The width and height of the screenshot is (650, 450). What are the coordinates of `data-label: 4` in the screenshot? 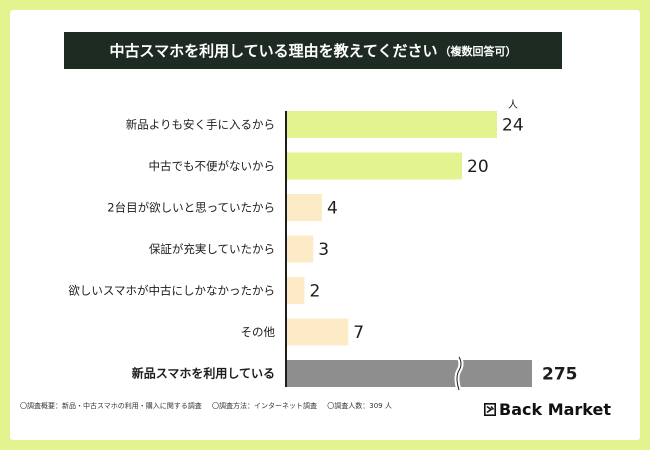 It's located at (332, 209).